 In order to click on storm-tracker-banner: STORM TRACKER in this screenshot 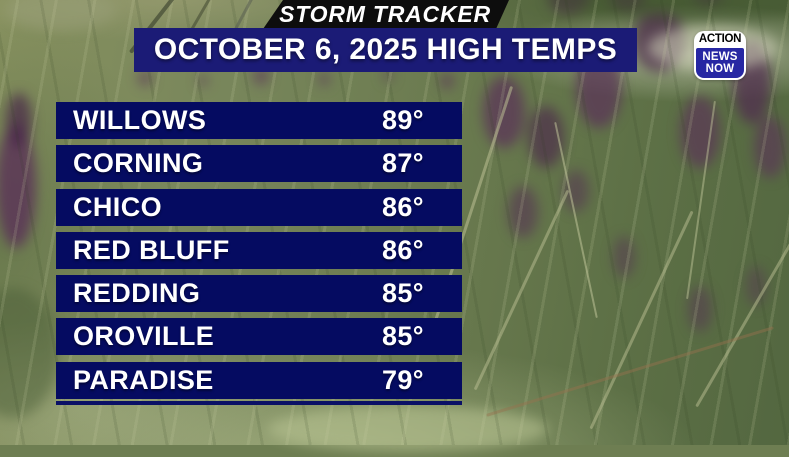, I will do `click(386, 14)`.